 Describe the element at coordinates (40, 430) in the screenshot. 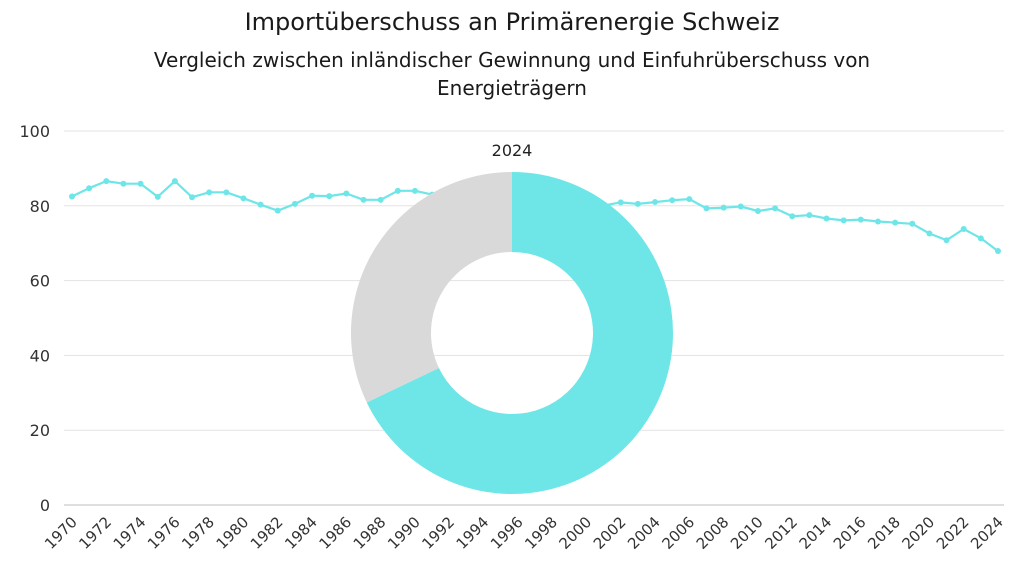

I see `y-tick-label: 20` at that location.